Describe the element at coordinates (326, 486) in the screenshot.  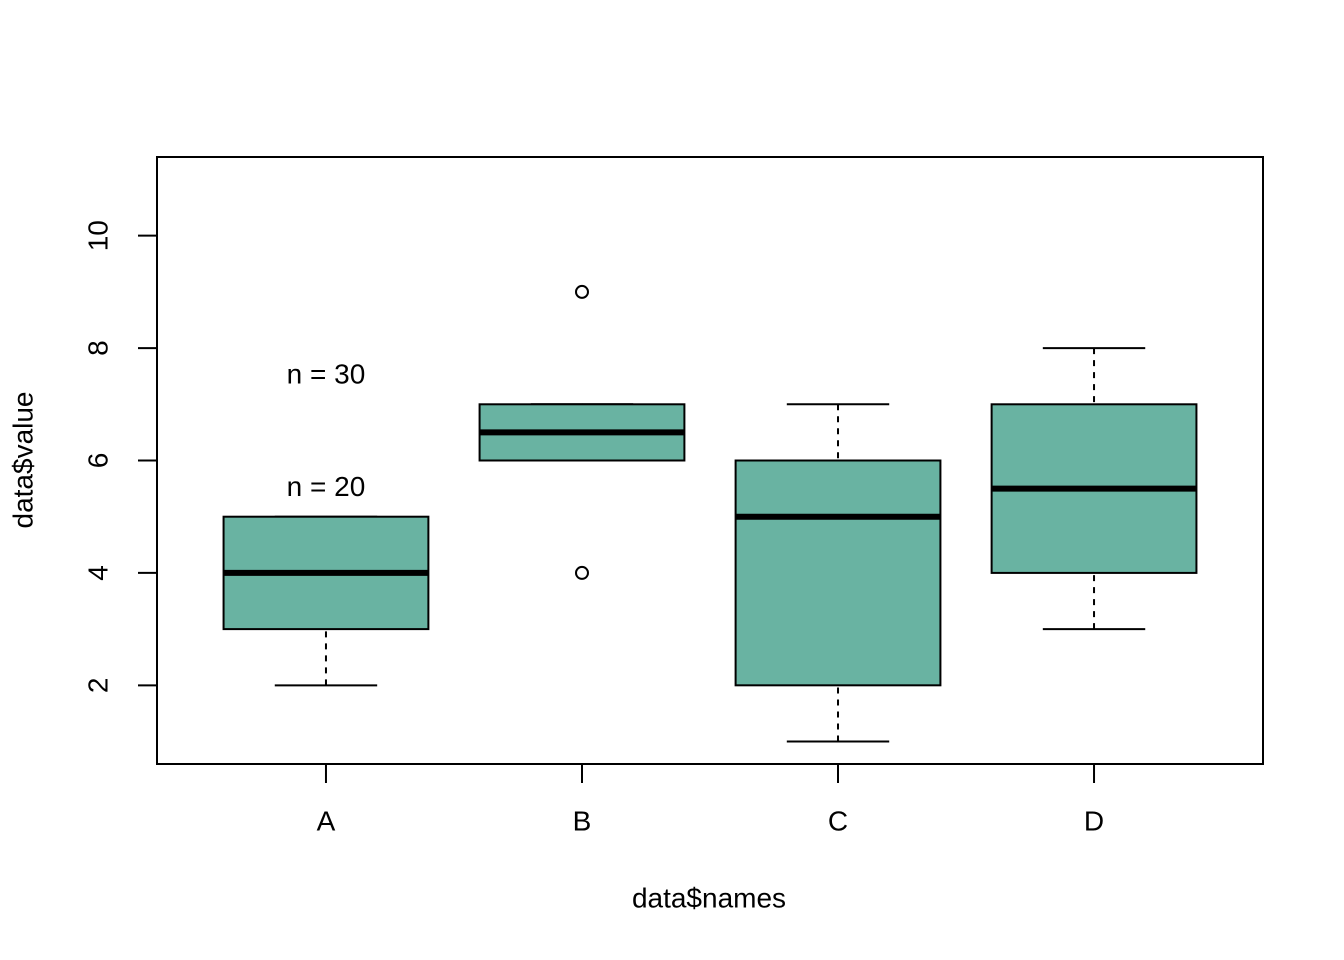
I see `annotation: n = 20` at that location.